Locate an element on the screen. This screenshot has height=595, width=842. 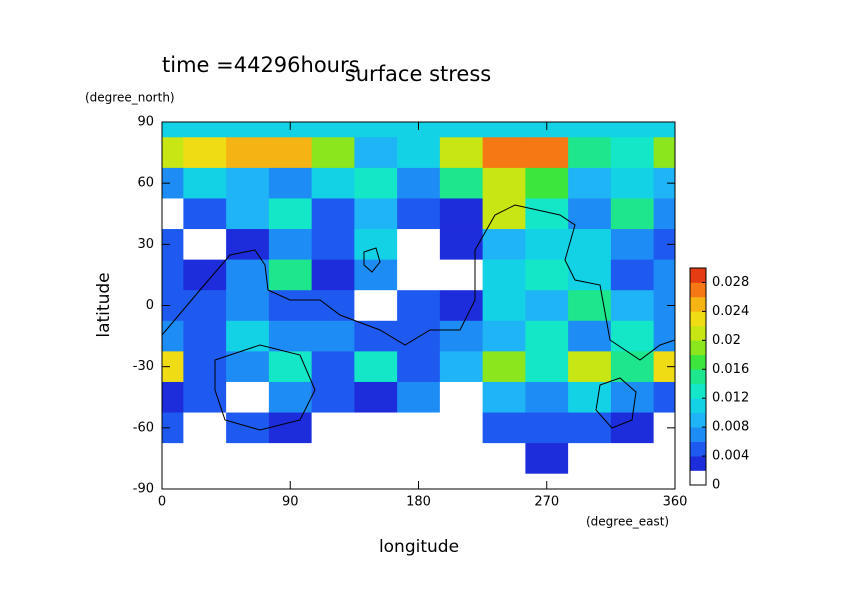
x-tick-label: 0 is located at coordinates (162, 502).